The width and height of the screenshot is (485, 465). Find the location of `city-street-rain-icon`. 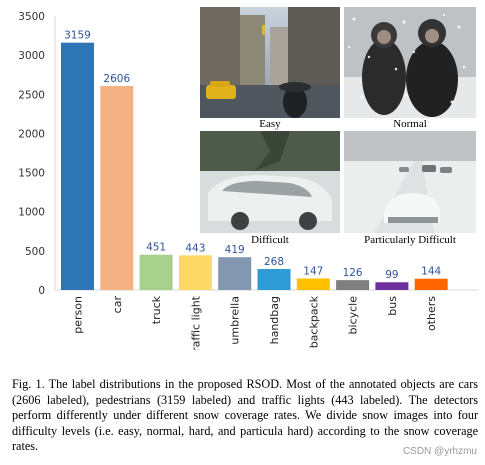

city-street-rain-icon is located at coordinates (270, 62).